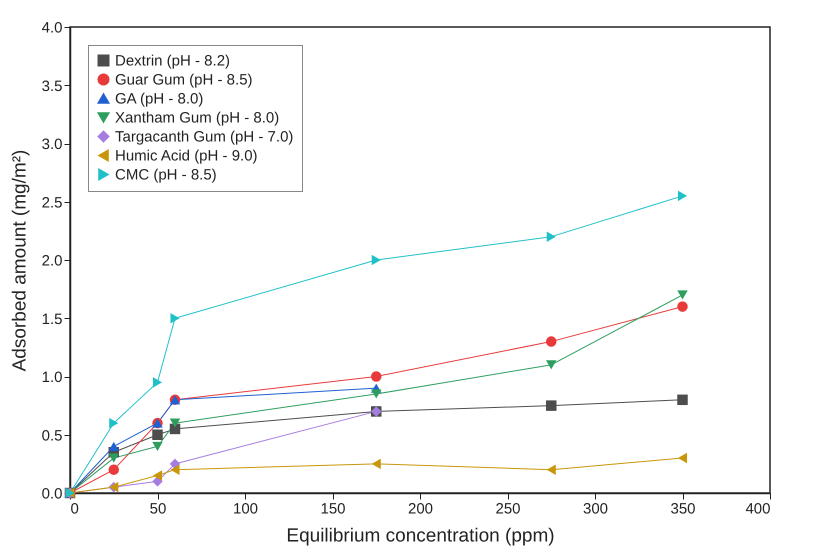 This screenshot has width=817, height=560. Describe the element at coordinates (172, 61) in the screenshot. I see `legend-label: Dextrin (pH - 8.2)` at that location.